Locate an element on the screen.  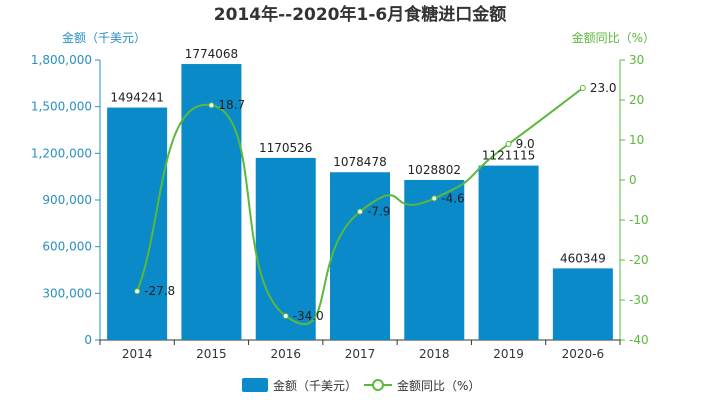
y-left-tick-label: 900,000 is located at coordinates (67, 200).